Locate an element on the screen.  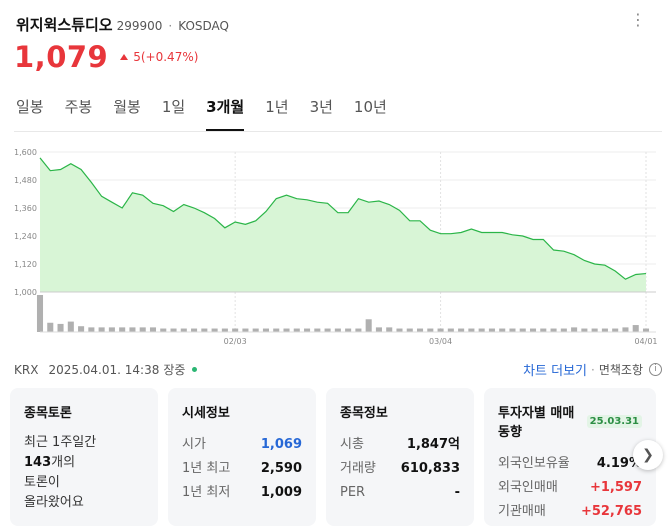
tab-3month: 3개월 is located at coordinates (225, 113).